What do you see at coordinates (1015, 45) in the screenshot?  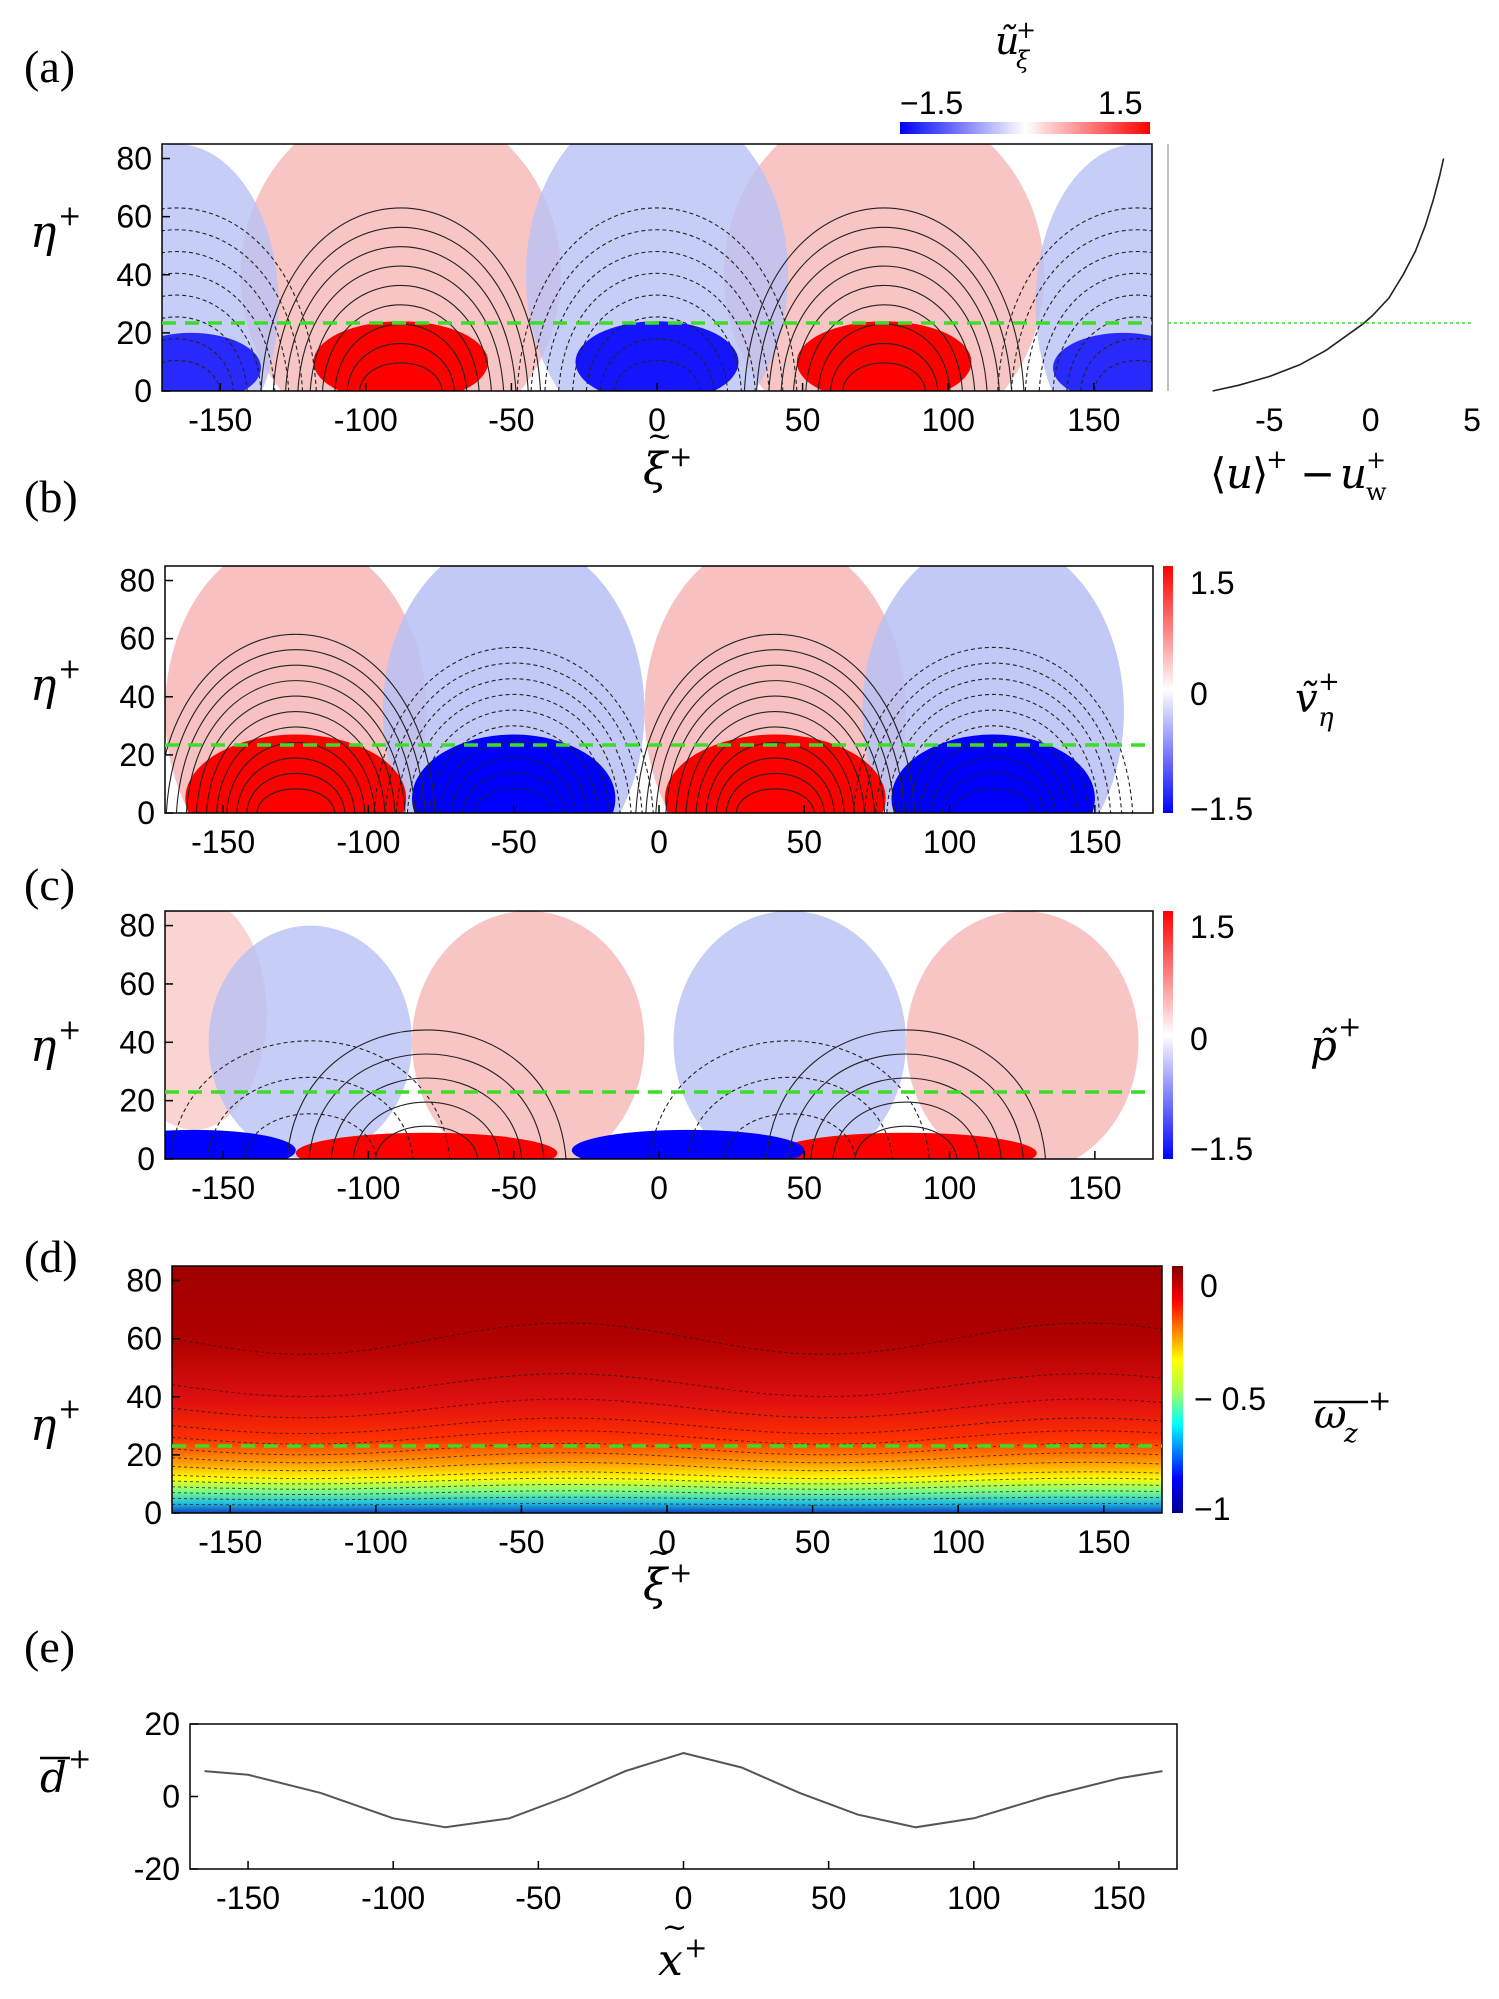 I see `colorbar-a-title: ũ ξ +` at bounding box center [1015, 45].